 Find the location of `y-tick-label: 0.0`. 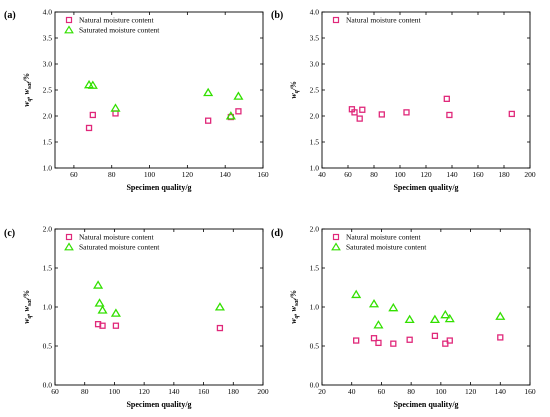

y-tick-label: 0.0 is located at coordinates (315, 385).